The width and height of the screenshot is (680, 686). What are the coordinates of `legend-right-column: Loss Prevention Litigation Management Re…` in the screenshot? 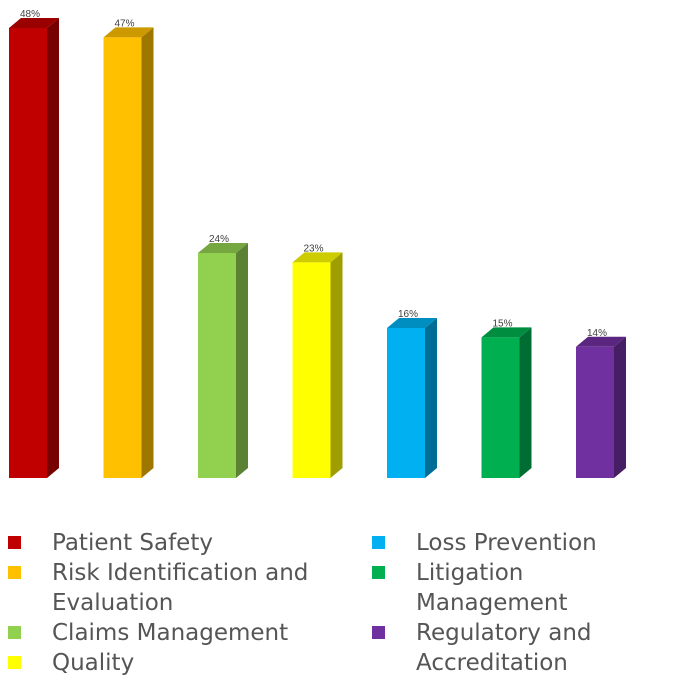 It's located at (526, 603).